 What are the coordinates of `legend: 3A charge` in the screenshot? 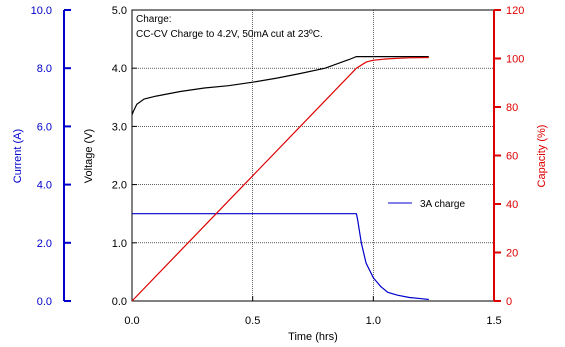 It's located at (426, 204).